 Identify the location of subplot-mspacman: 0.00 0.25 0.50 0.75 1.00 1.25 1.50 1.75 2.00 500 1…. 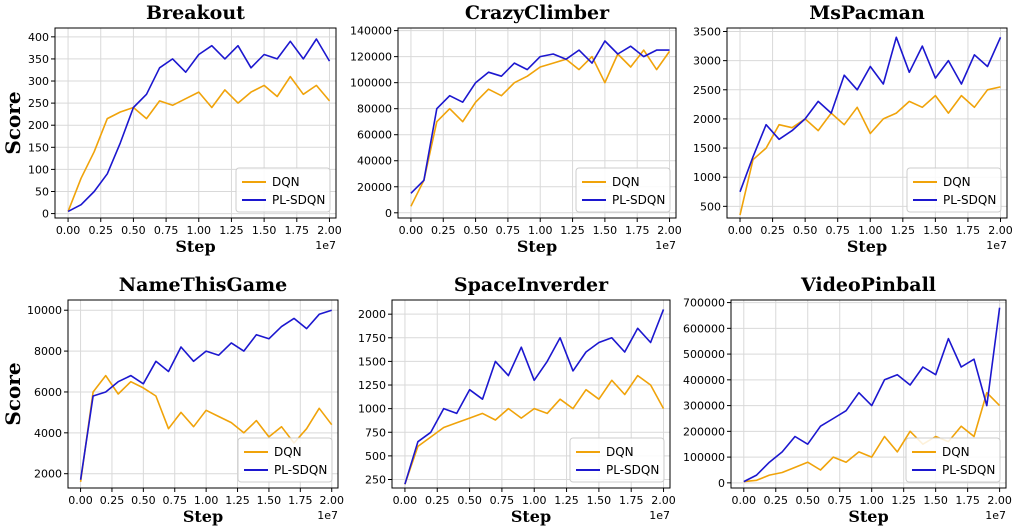
(853, 129).